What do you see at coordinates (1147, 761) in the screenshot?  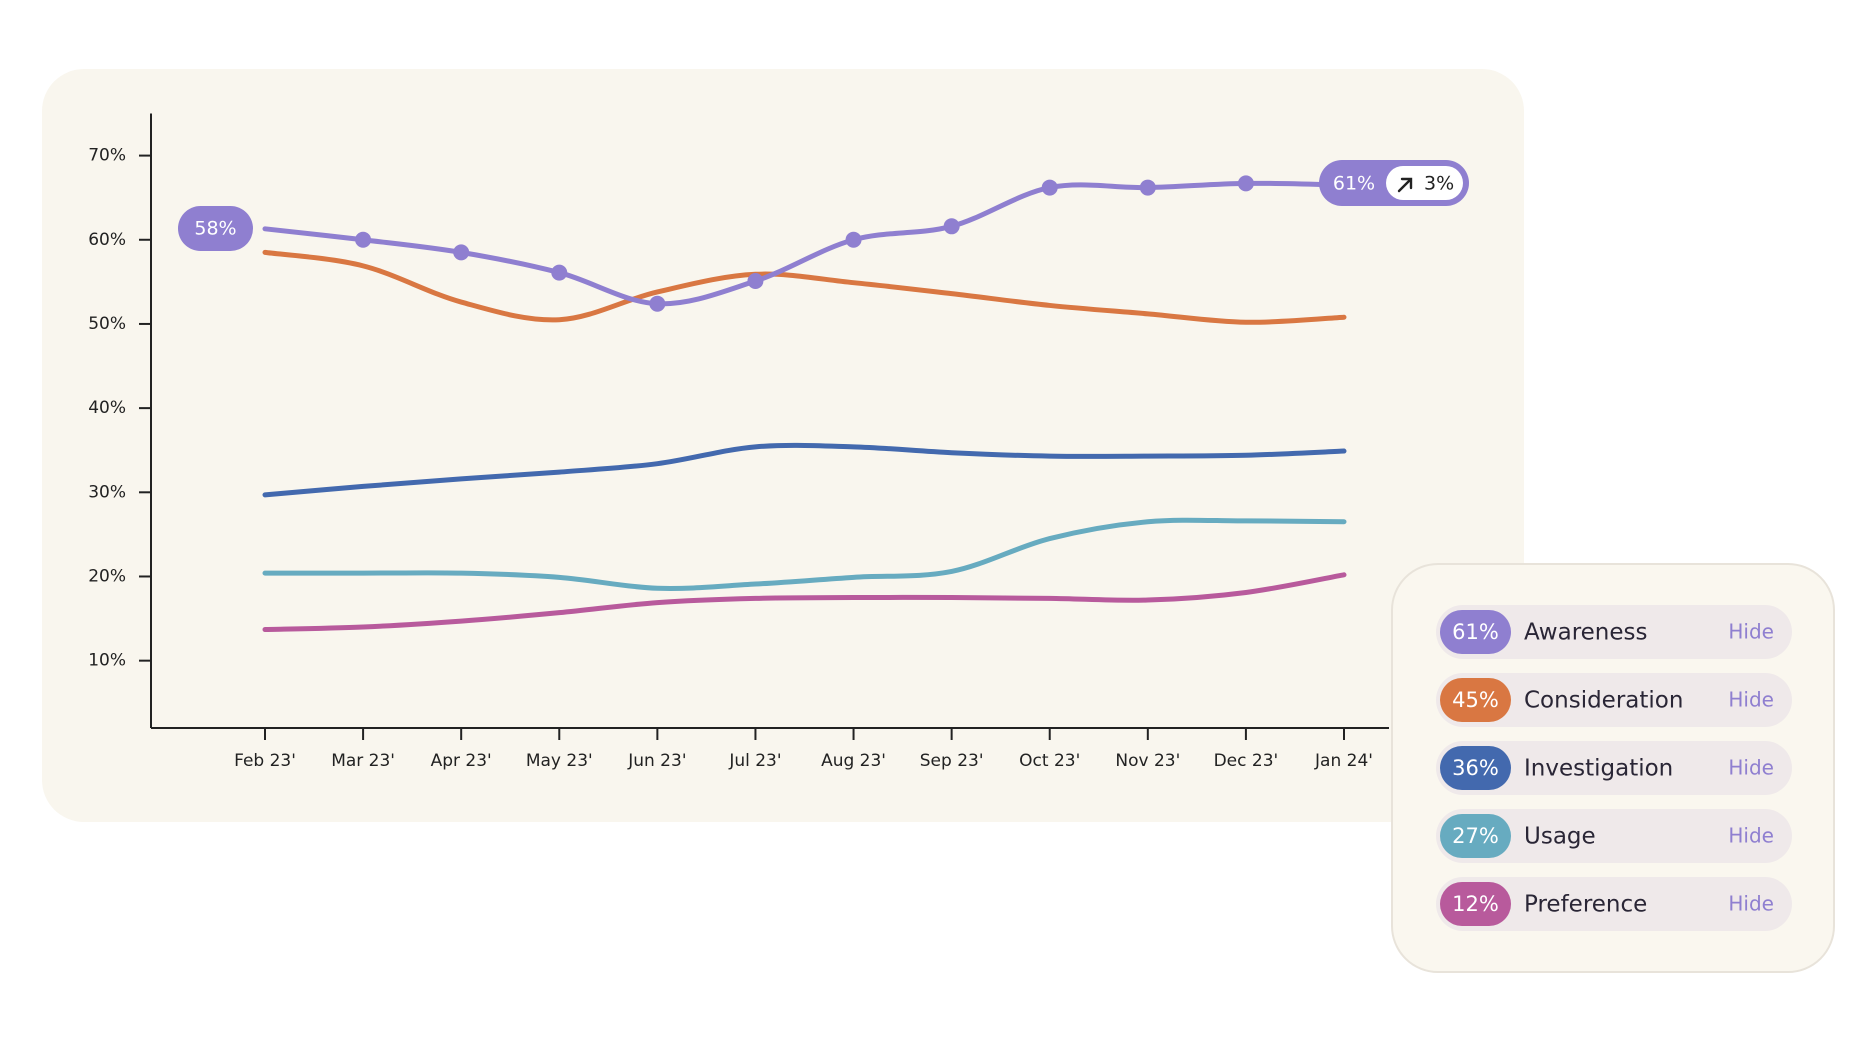 I see `x-tick-label: Nov 23'` at bounding box center [1147, 761].